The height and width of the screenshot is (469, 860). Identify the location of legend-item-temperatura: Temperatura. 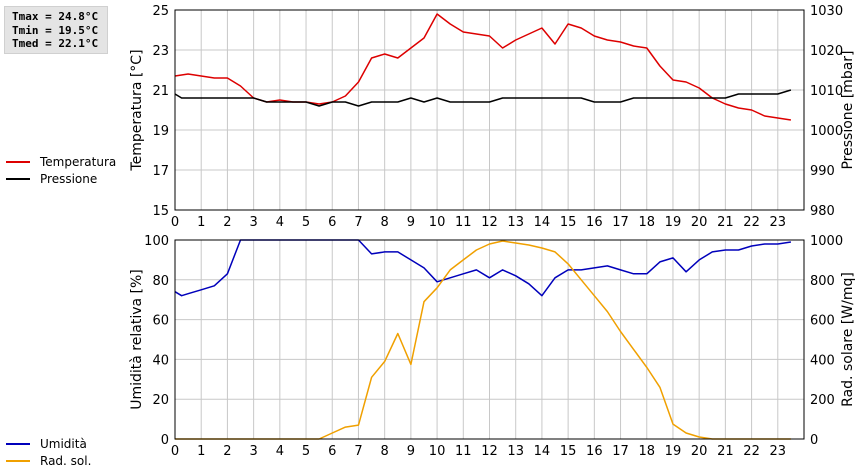
(61, 161).